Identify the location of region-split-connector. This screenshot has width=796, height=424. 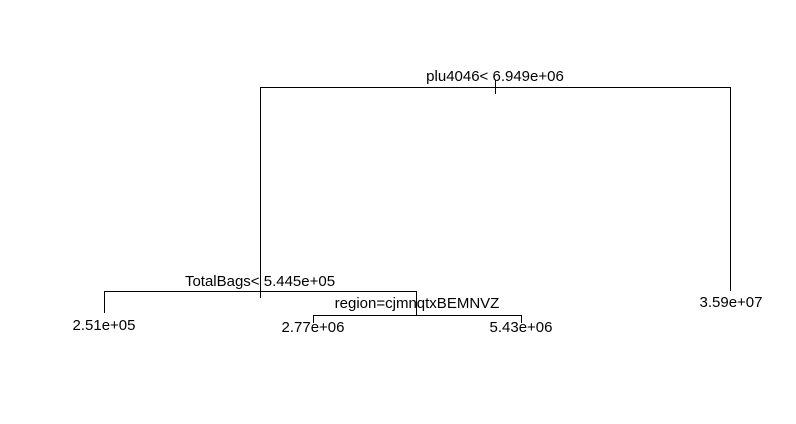
(417, 315).